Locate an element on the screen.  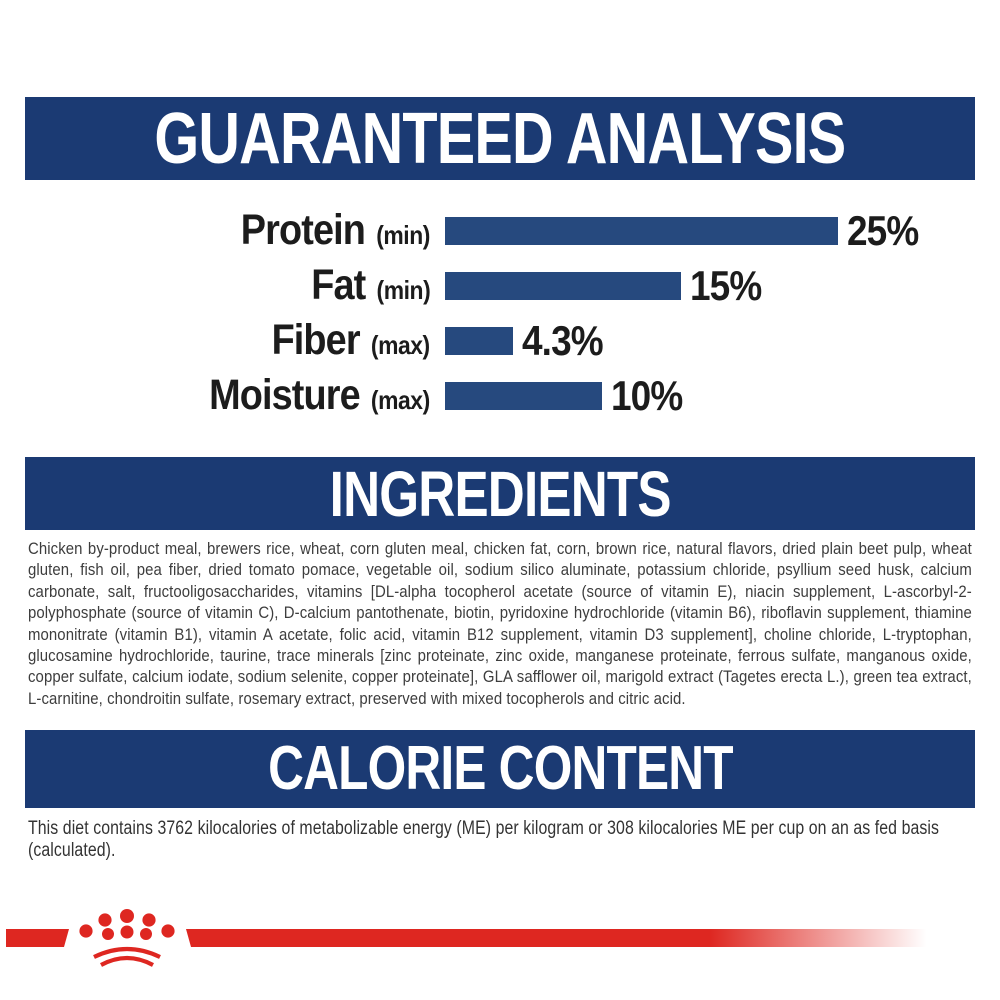
nutrient-row: Moisture (max) 10% is located at coordinates (500, 395).